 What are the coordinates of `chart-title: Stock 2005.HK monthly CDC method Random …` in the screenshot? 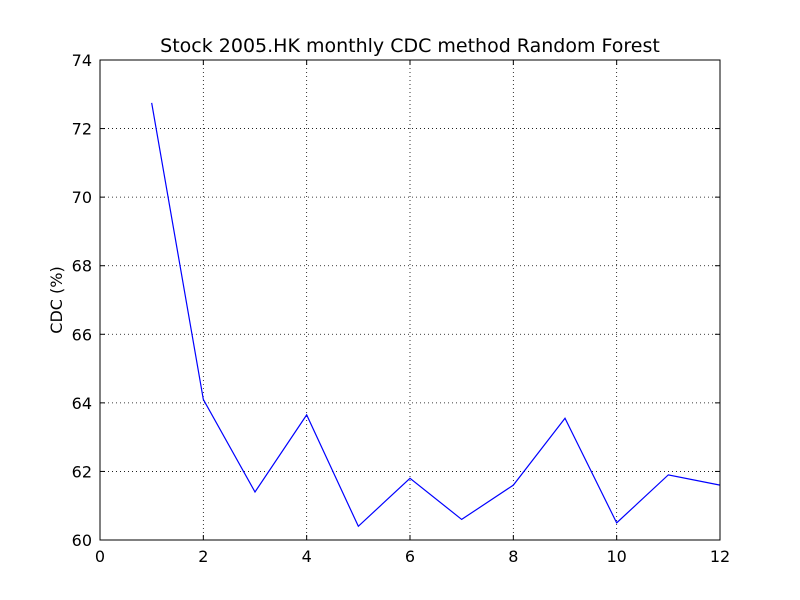 It's located at (410, 46).